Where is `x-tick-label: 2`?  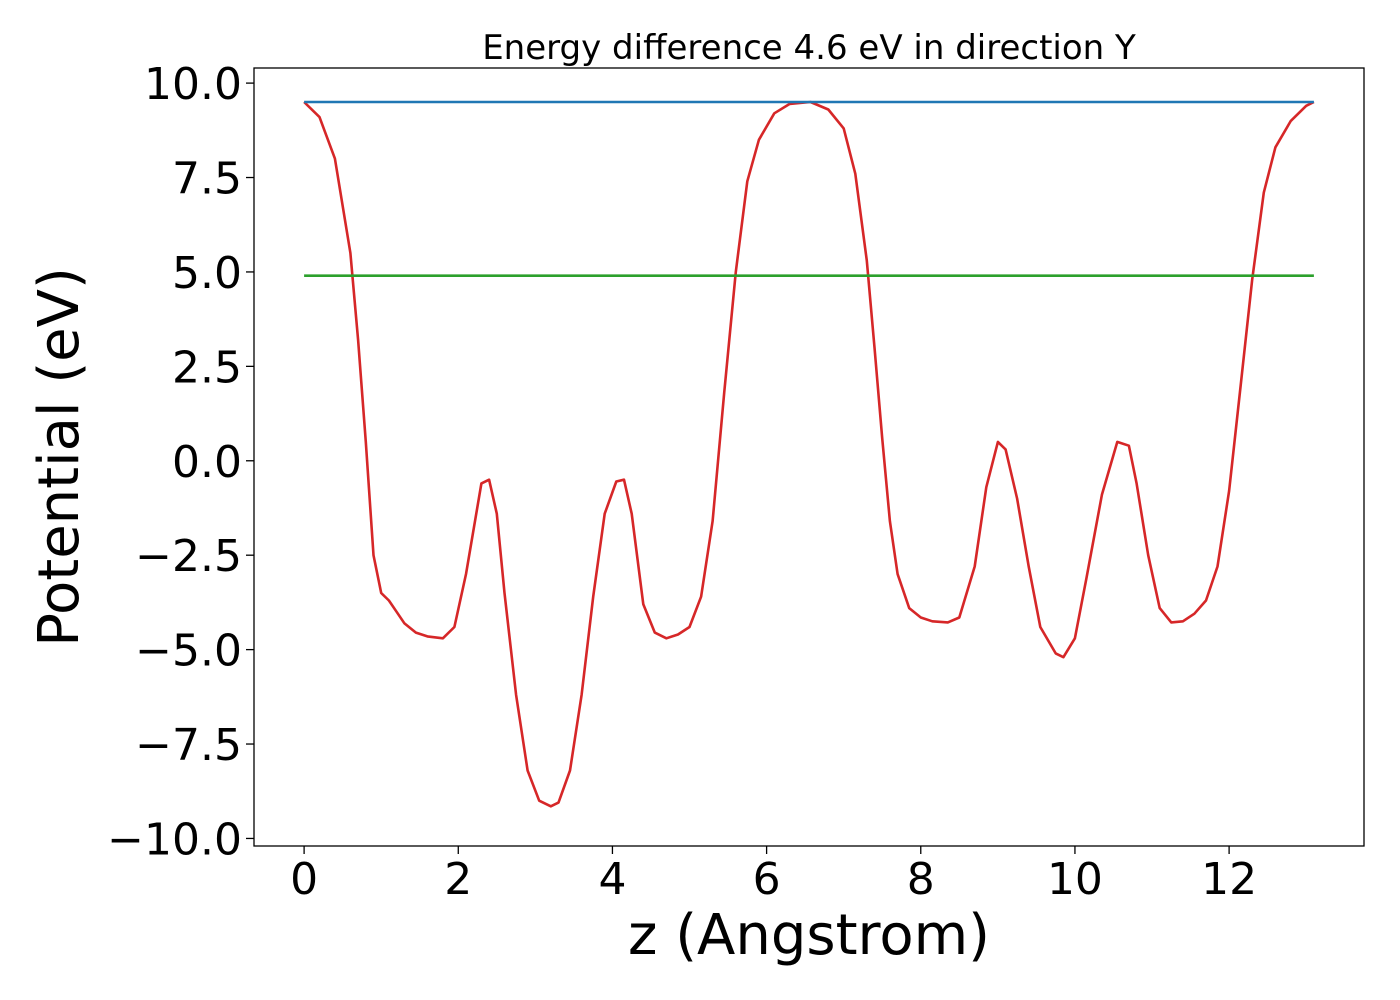 x-tick-label: 2 is located at coordinates (458, 879).